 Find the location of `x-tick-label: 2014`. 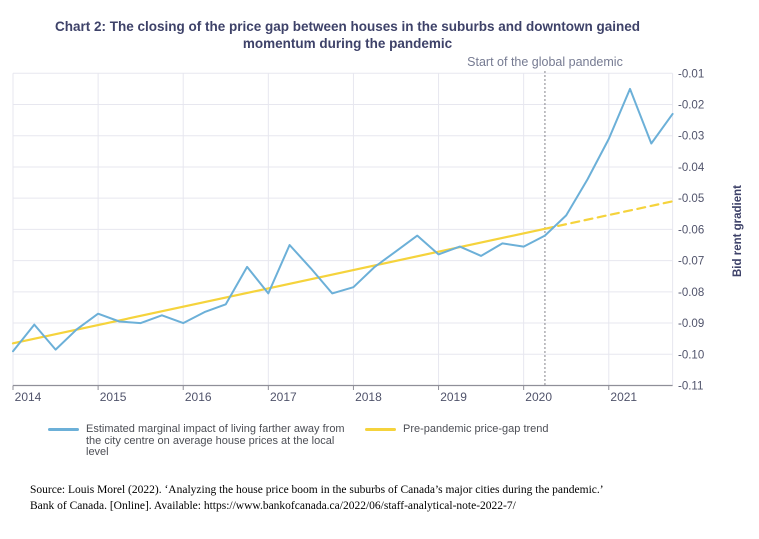

x-tick-label: 2014 is located at coordinates (28, 397).